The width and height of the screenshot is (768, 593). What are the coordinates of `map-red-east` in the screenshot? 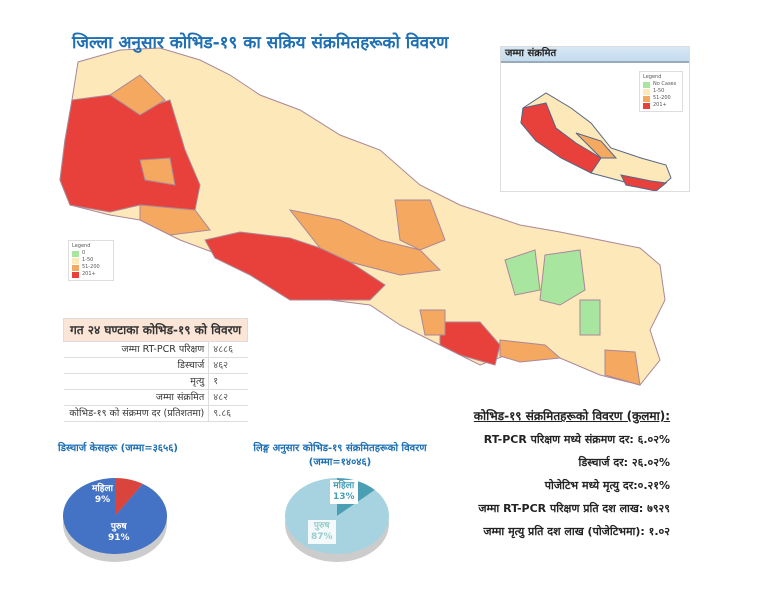 It's located at (470, 343).